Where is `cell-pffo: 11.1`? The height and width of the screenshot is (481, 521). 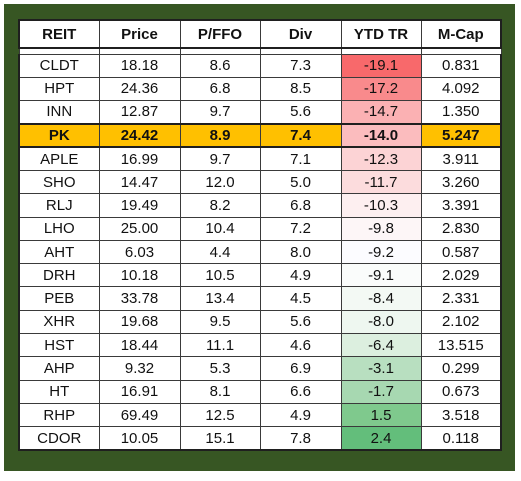 cell-pffo: 11.1 is located at coordinates (220, 345).